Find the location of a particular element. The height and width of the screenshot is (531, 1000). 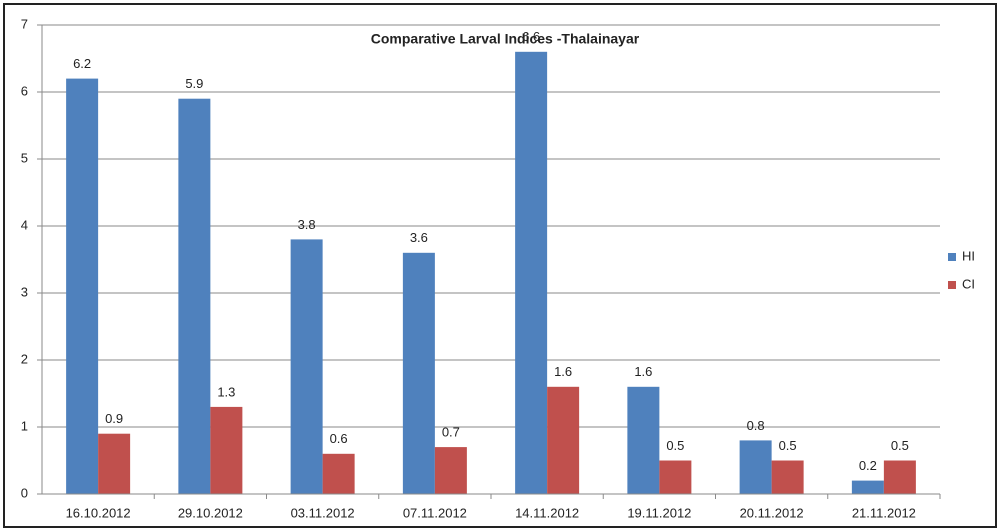

data-label: 0.7 is located at coordinates (451, 432).